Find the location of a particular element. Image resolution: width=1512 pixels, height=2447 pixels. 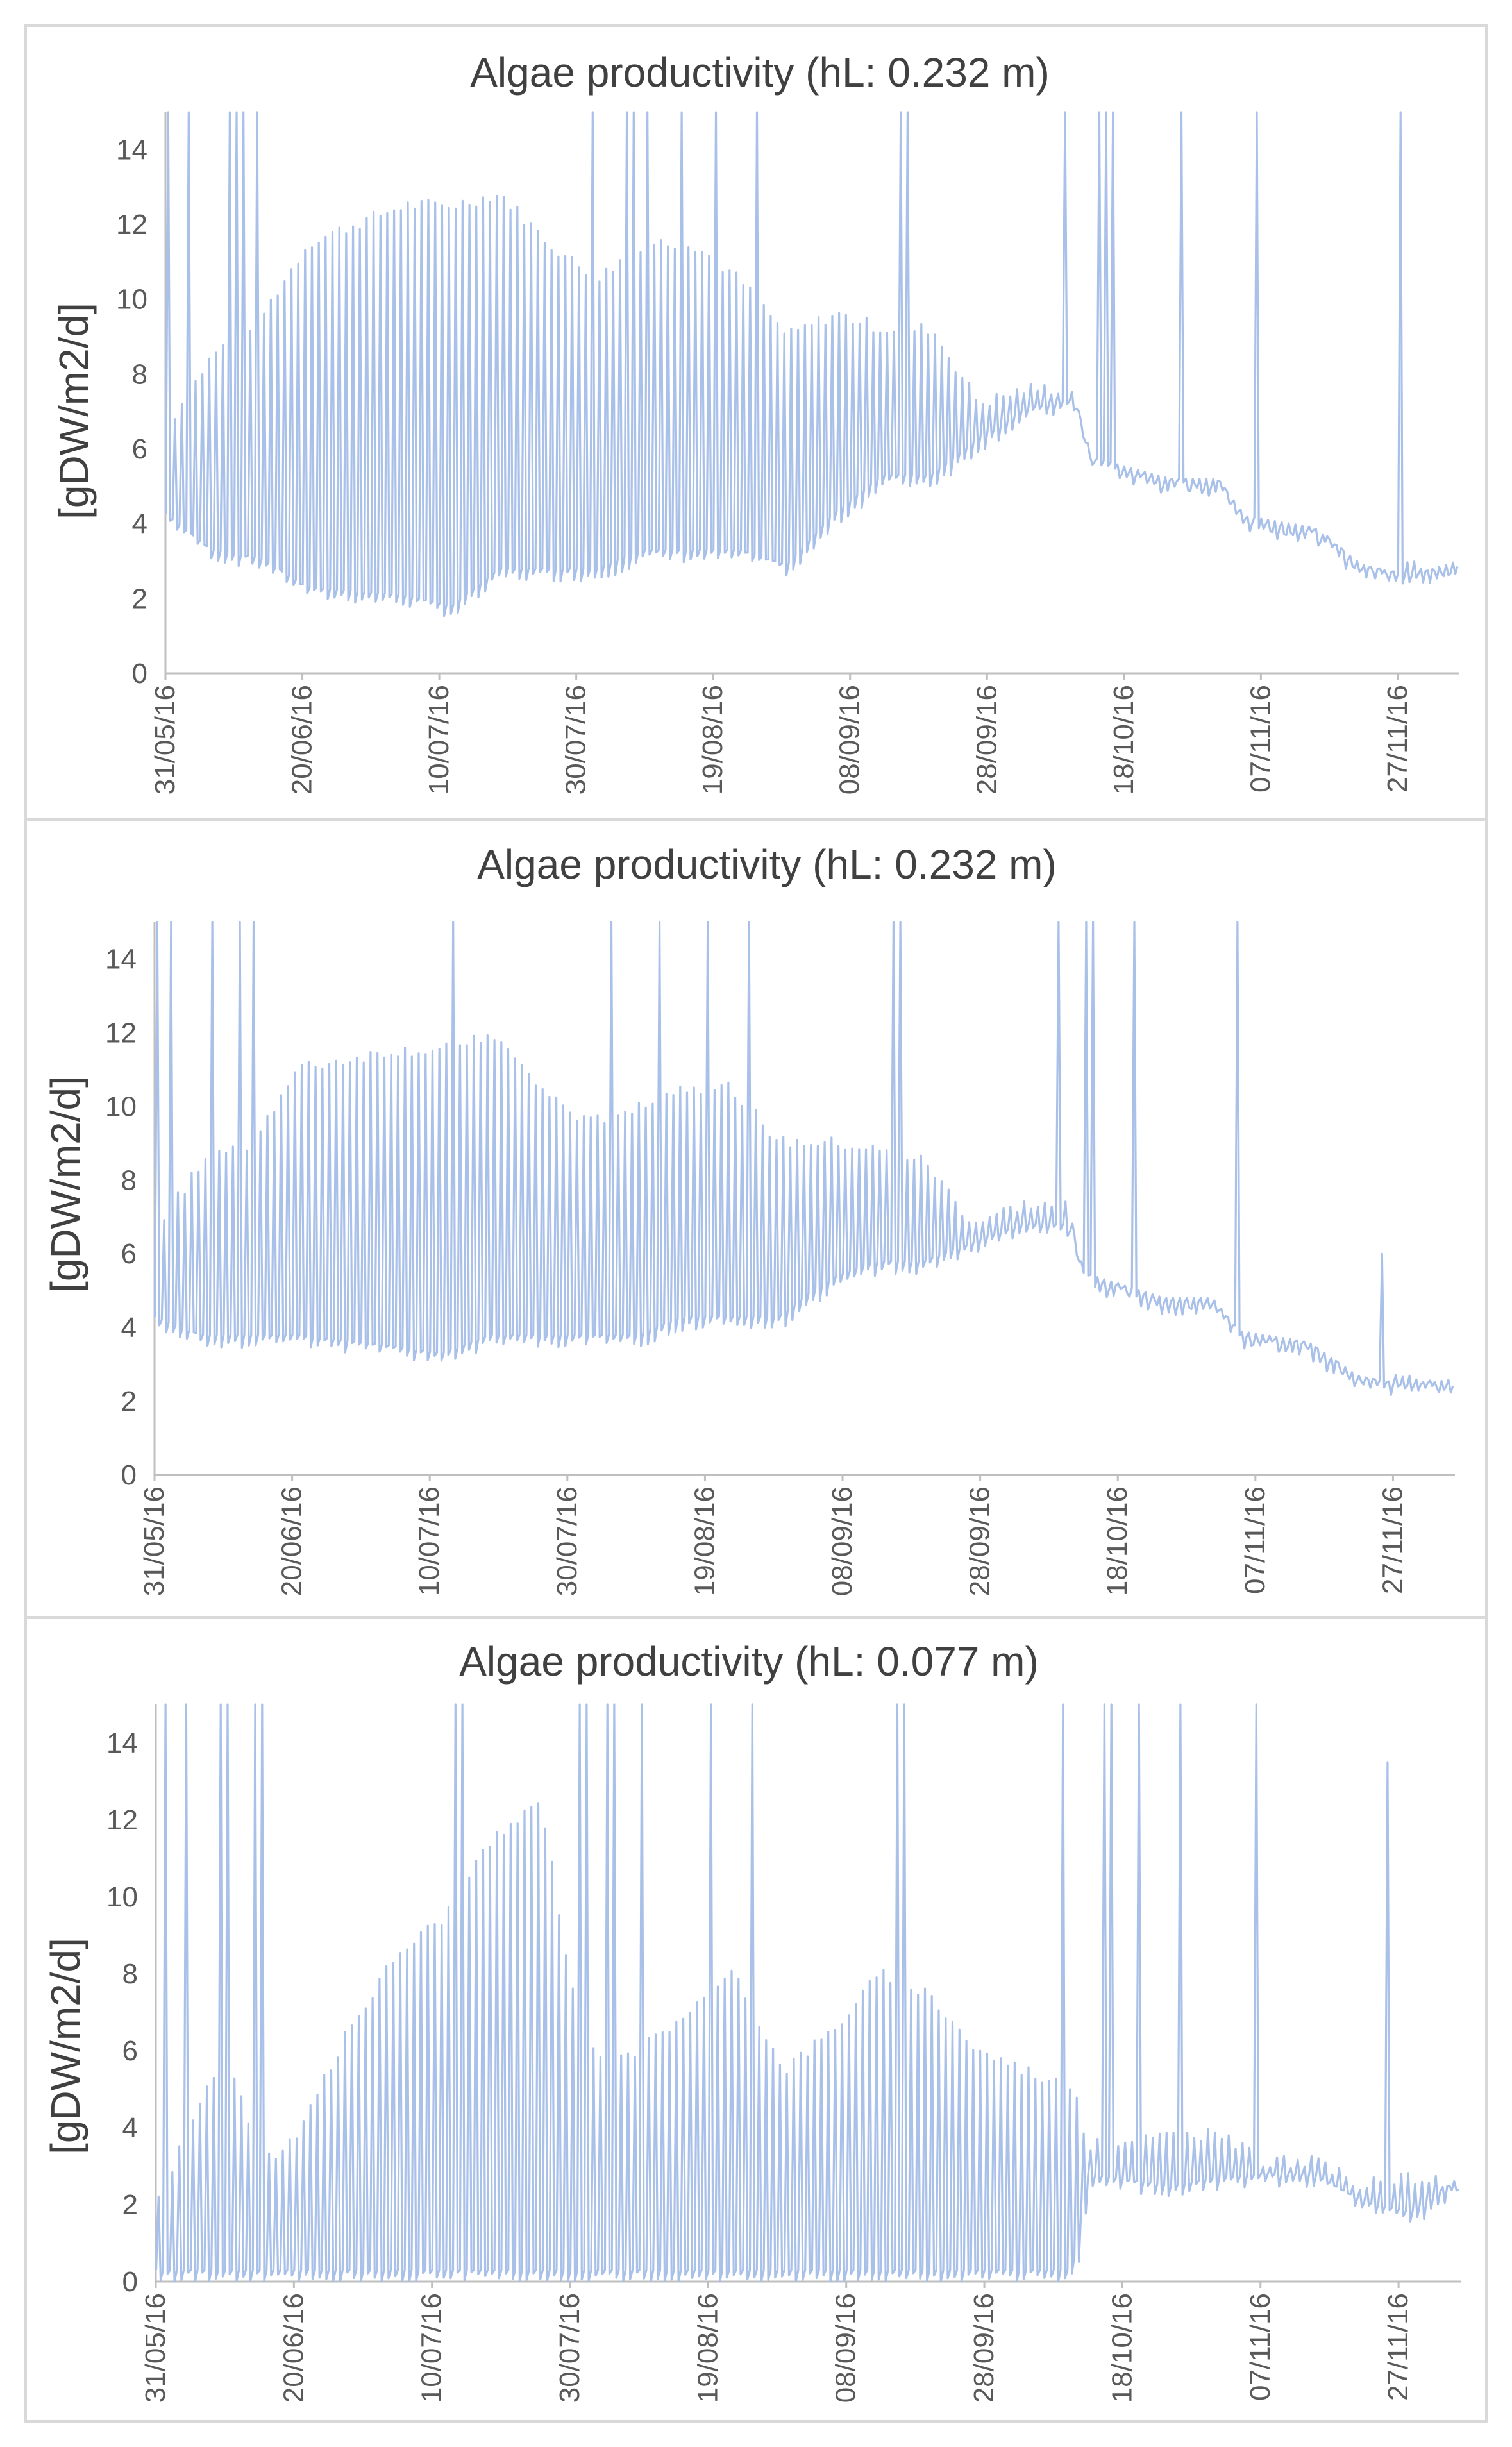

chart-title: Algae productivity (hL: 0.077 m) is located at coordinates (749, 1661).